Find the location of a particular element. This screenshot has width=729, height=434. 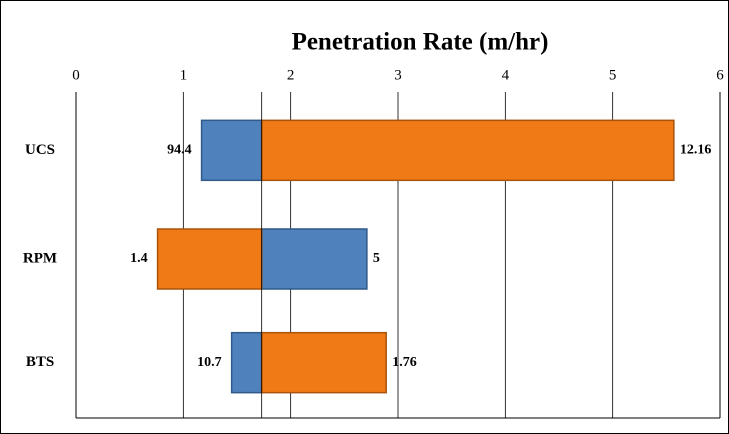

bar-label: 12.16 is located at coordinates (696, 150).